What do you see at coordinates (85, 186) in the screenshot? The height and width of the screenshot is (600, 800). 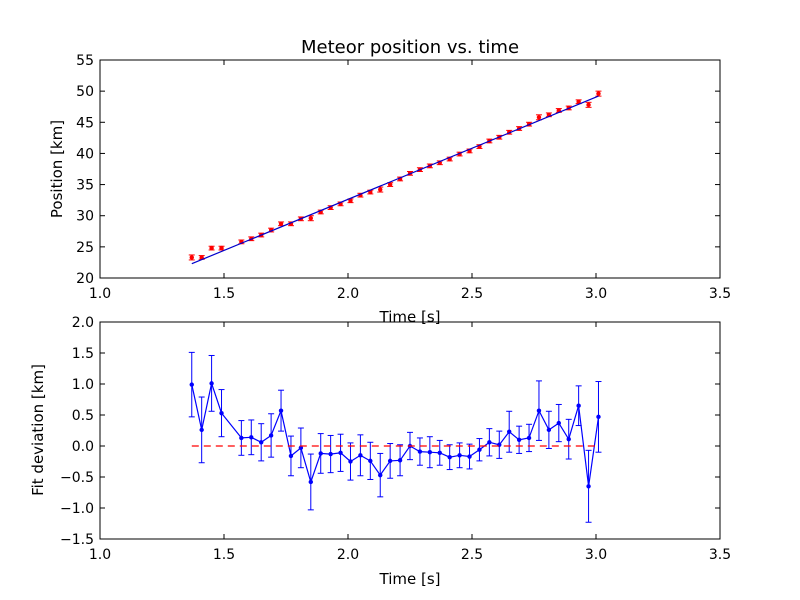 I see `position-chart-y-tick-label: 35` at bounding box center [85, 186].